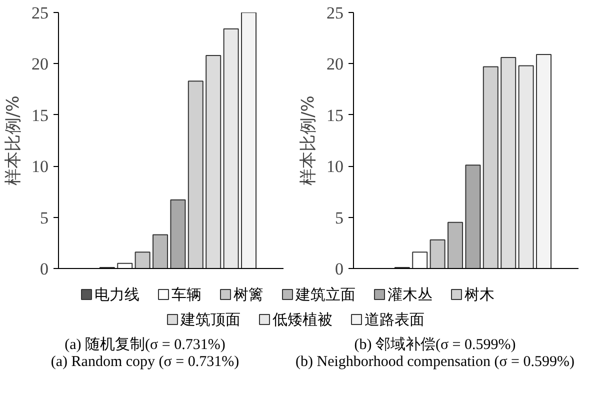 This screenshot has height=408, width=590. What do you see at coordinates (145, 362) in the screenshot?
I see `text: (a) Random copy (σ = 0.731%)` at bounding box center [145, 362].